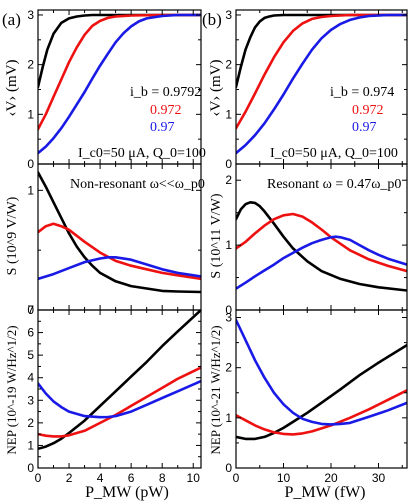 The image size is (415, 502). What do you see at coordinates (30, 333) in the screenshot?
I see `y-tick-label: 6` at bounding box center [30, 333].